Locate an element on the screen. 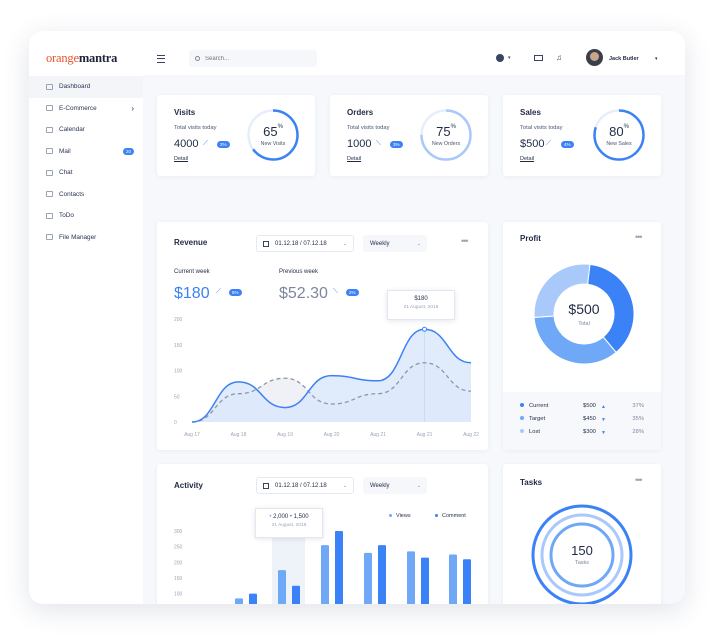 The width and height of the screenshot is (725, 643). row-name: Target is located at coordinates (537, 419).